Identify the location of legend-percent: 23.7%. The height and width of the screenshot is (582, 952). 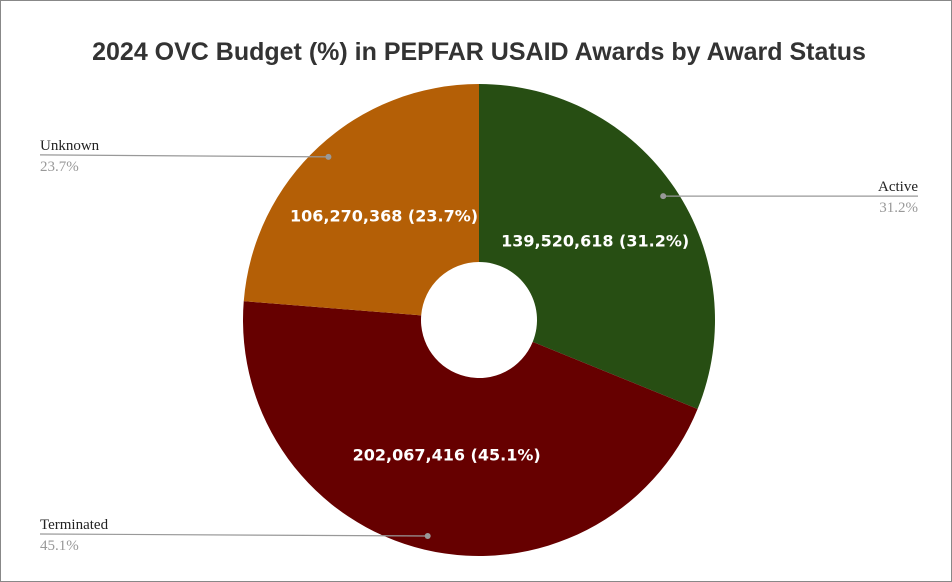
(59, 167).